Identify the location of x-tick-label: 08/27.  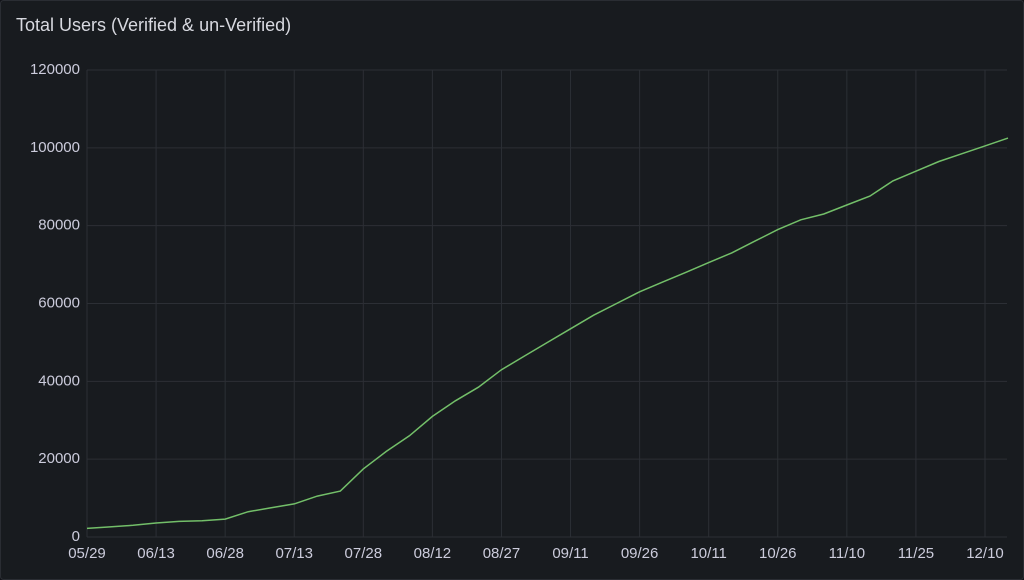
(502, 553).